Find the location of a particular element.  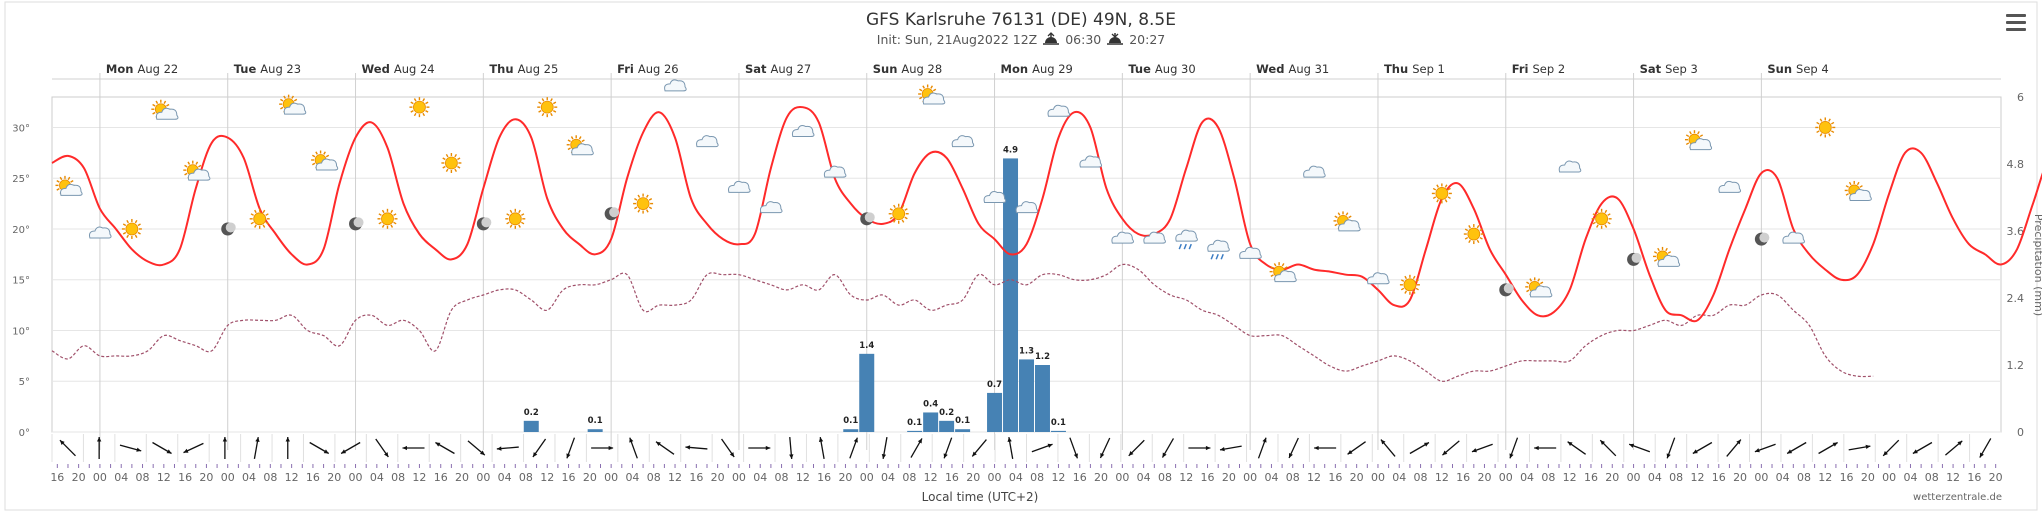

precip-label: 4.9 is located at coordinates (1010, 150).